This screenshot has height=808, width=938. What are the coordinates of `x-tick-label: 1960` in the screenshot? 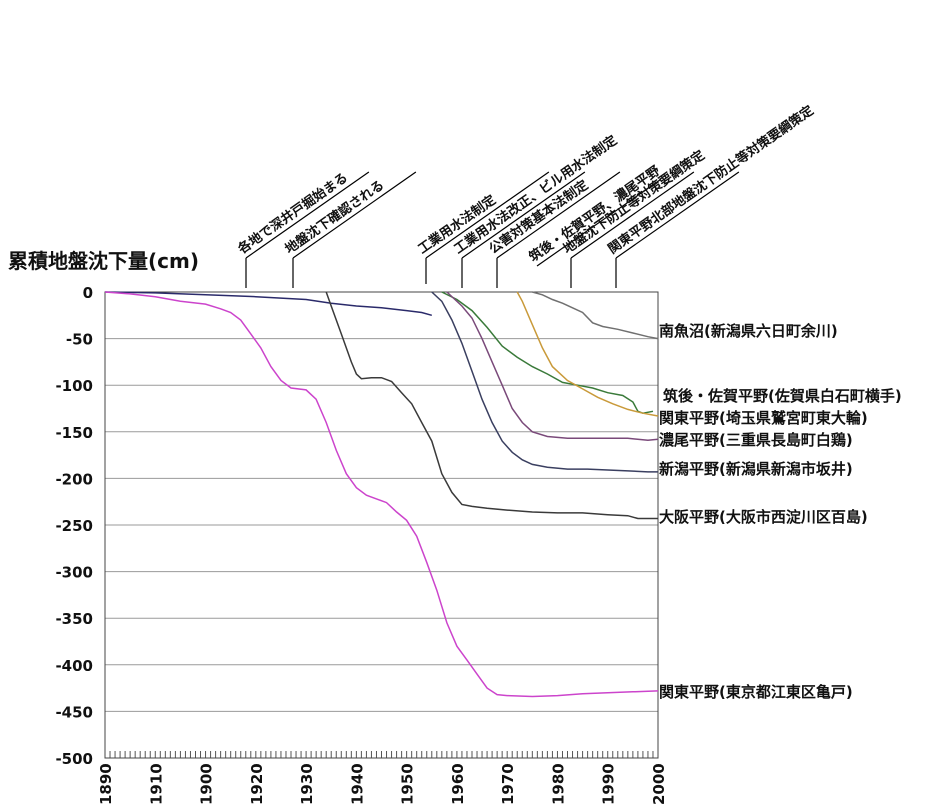 It's located at (458, 784).